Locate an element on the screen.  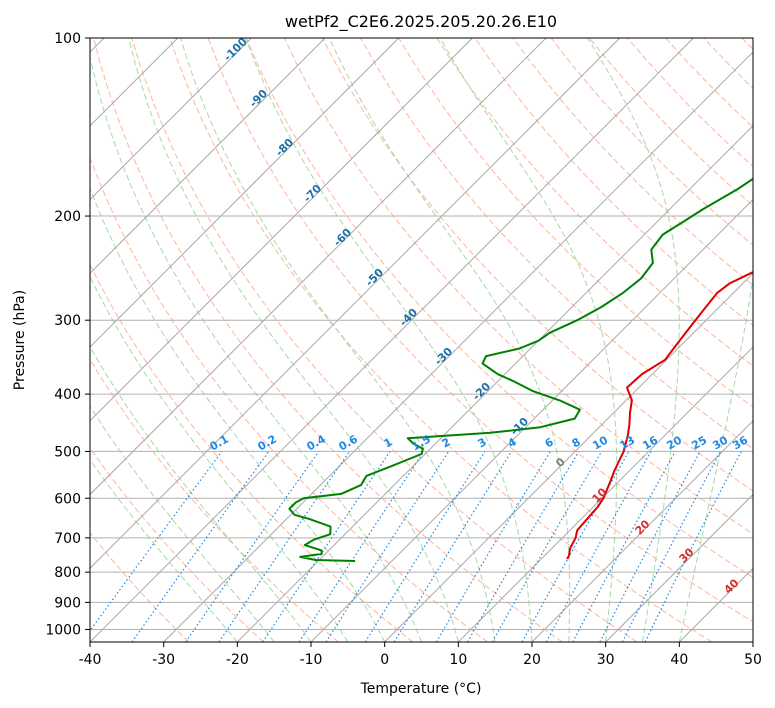
x-tick-label: -40 is located at coordinates (90, 660).